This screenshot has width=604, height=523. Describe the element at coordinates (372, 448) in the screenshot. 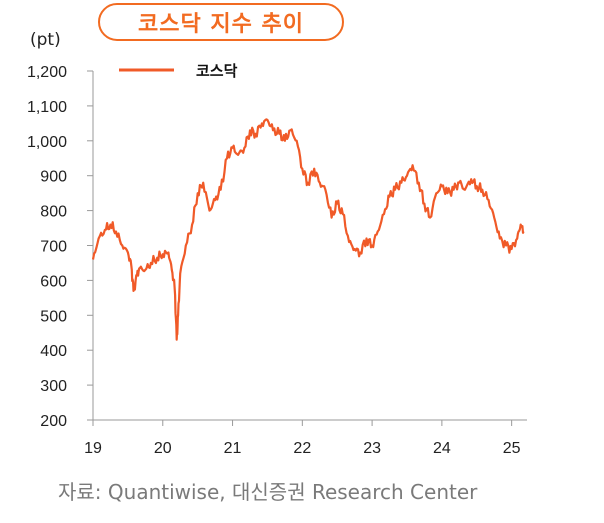

I see `x-tick-label: 23` at that location.